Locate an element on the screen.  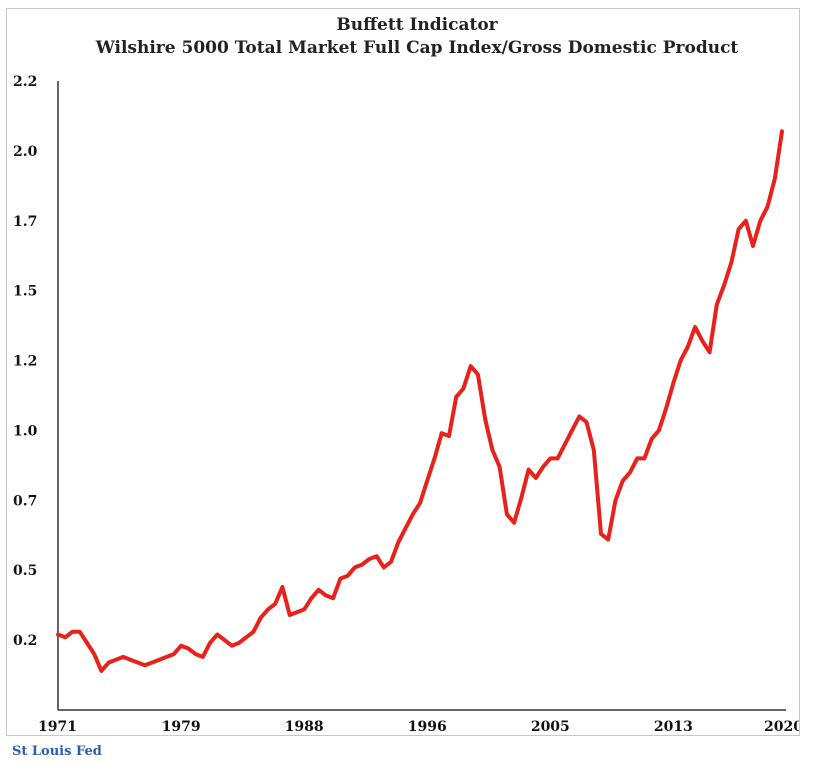
x-axis-ticks: 1971 1979 1988 1996 2005 2013 2020 is located at coordinates (418, 727).